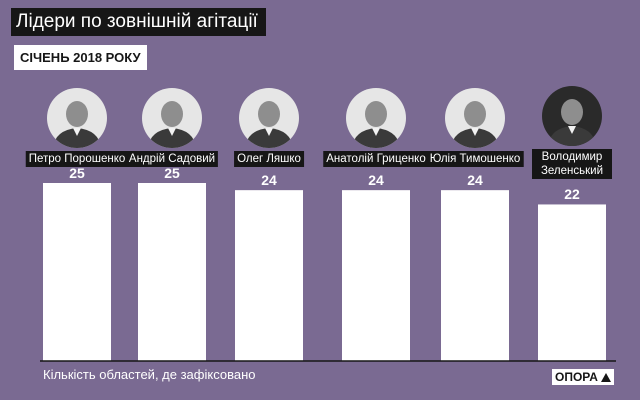 This screenshot has width=640, height=400. I want to click on triangle-icon, so click(605, 377).